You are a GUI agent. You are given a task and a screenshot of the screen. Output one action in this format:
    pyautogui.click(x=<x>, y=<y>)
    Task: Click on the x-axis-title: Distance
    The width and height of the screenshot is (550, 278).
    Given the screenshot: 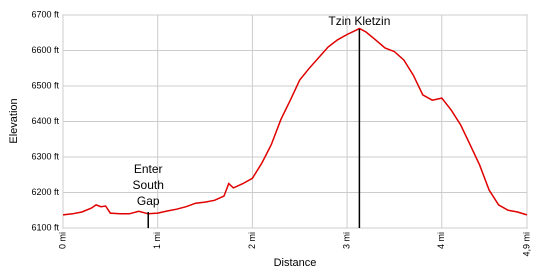 What is the action you would take?
    pyautogui.click(x=295, y=263)
    